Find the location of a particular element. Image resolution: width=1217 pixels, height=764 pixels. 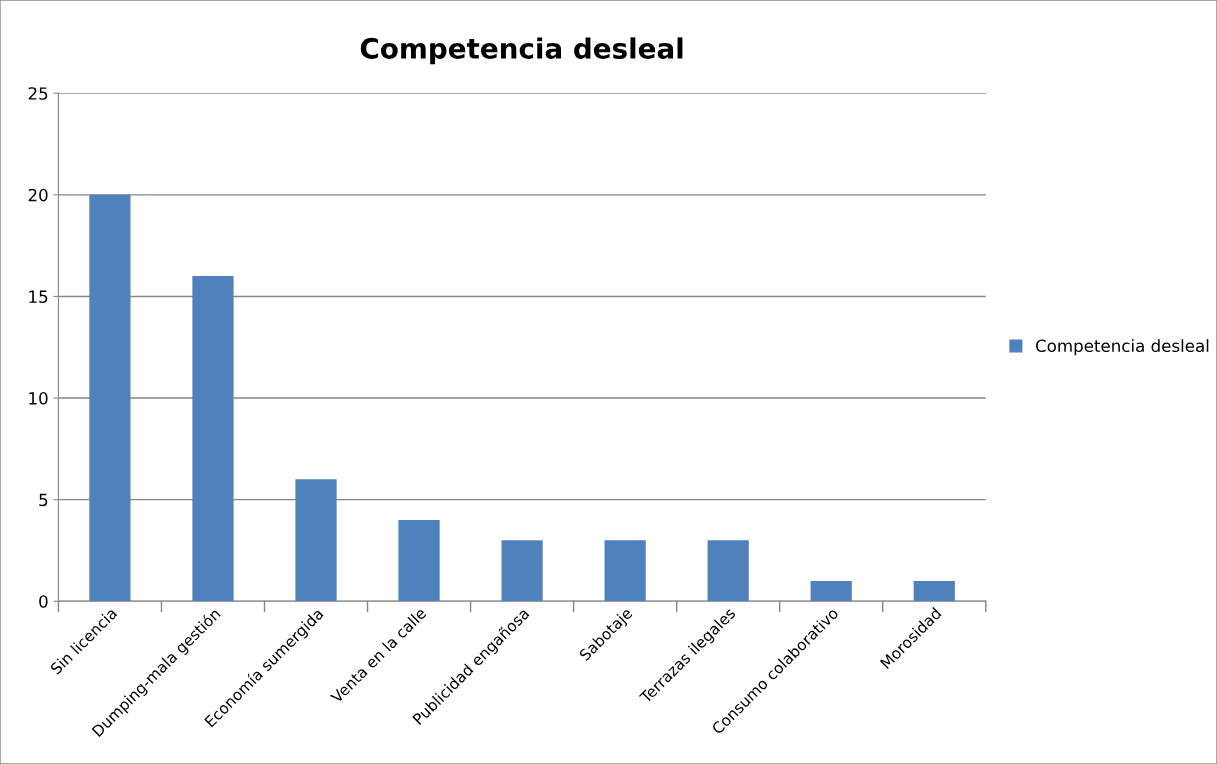

y-tick-label: 5 is located at coordinates (43, 500).